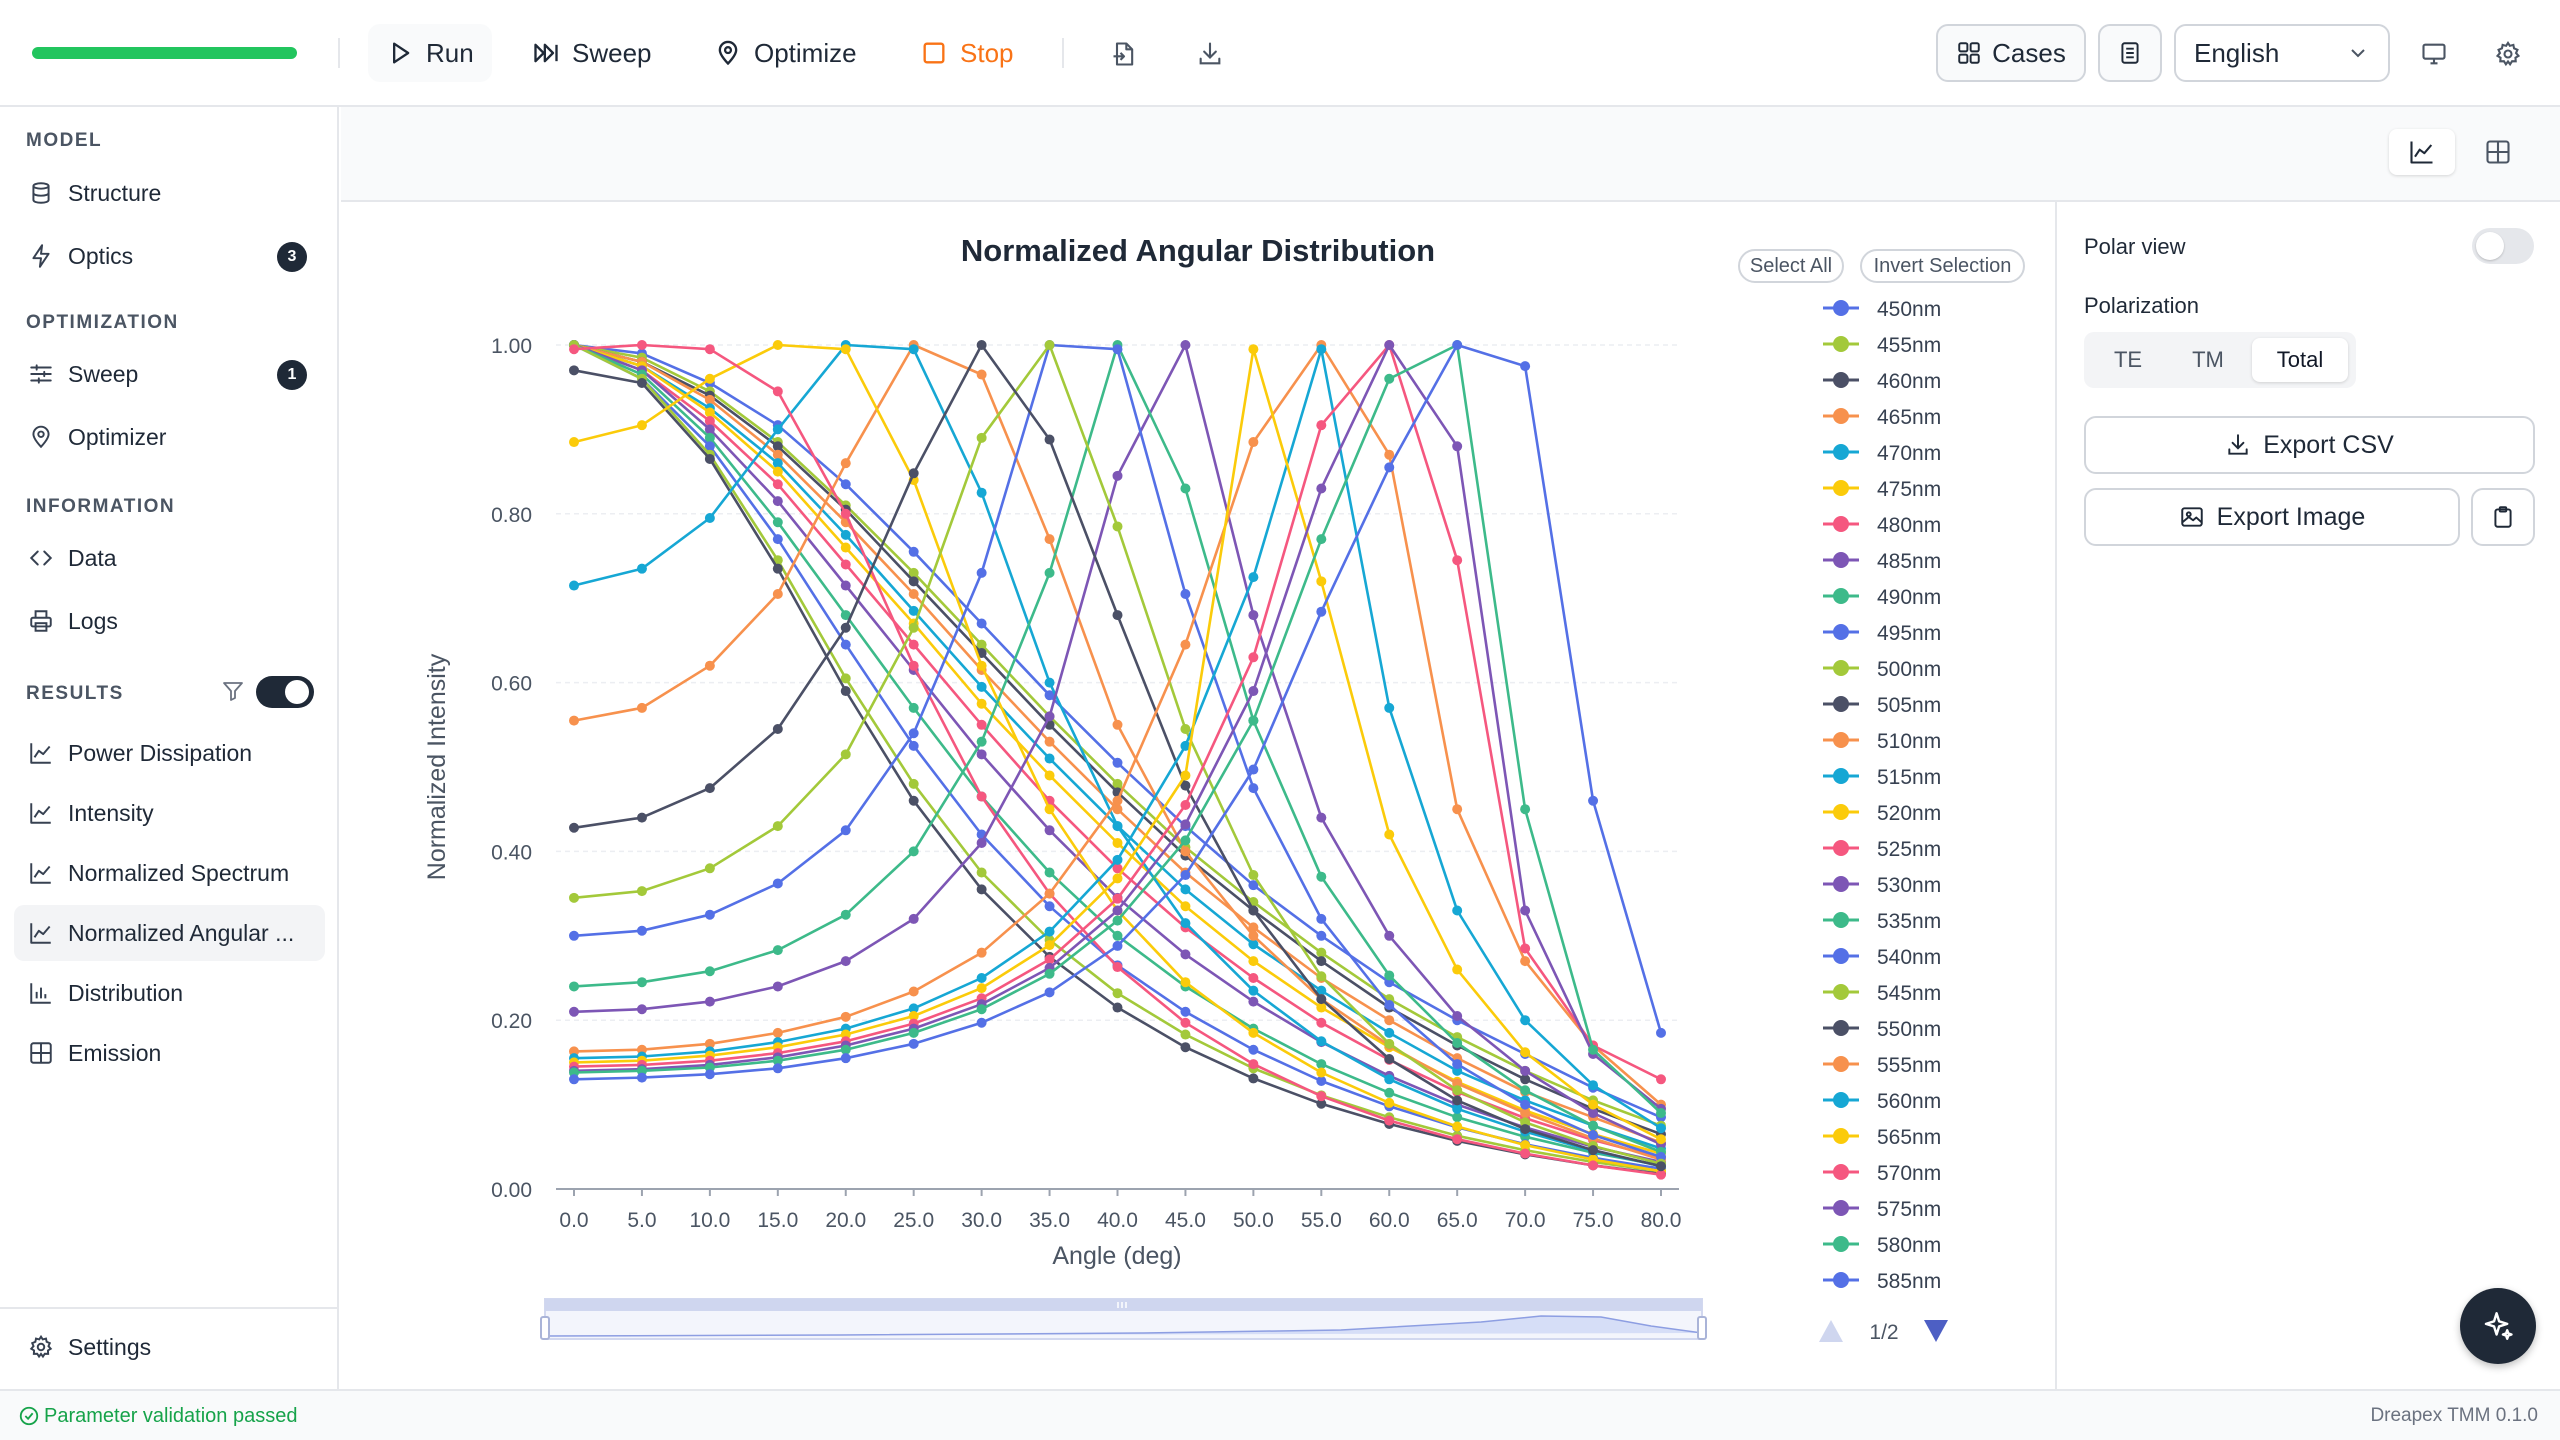 The image size is (2560, 1440). I want to click on map-pin-icon, so click(728, 53).